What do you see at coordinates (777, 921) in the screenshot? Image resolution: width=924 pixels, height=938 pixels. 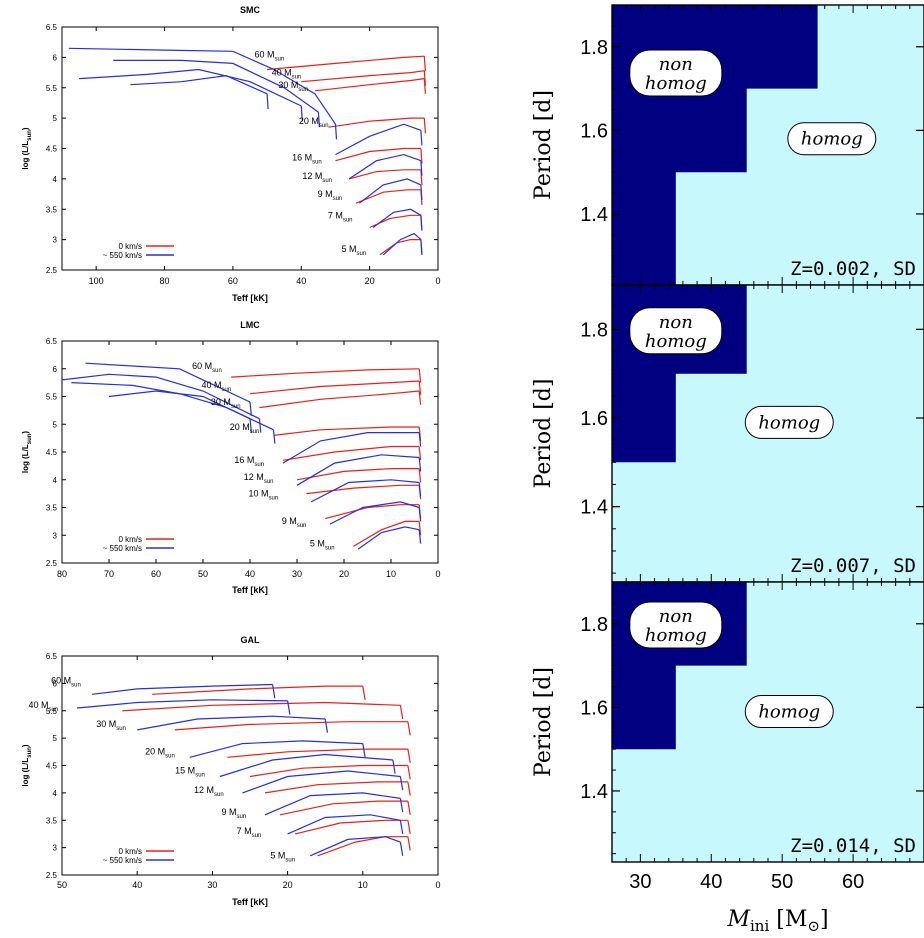 I see `x-axis-label: Mini [M⊙]` at bounding box center [777, 921].